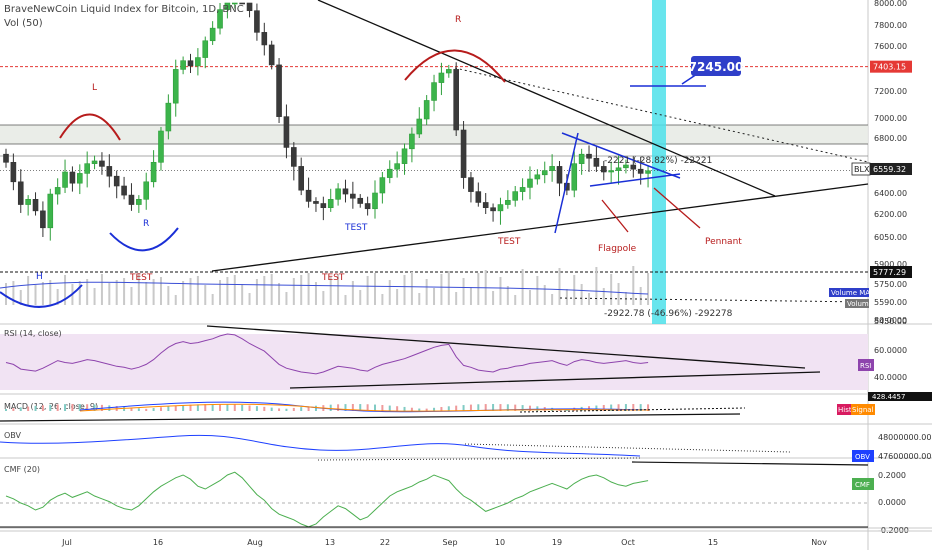 The width and height of the screenshot is (932, 550). What do you see at coordinates (628, 542) in the screenshot?
I see `x-tick-label: Oct` at bounding box center [628, 542].